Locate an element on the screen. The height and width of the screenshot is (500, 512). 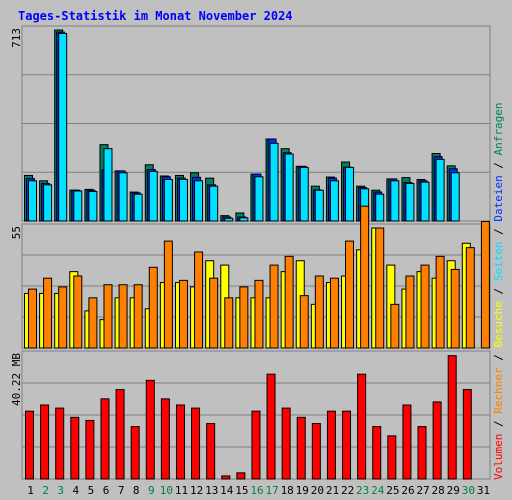
x-label-day-8: 8 is located at coordinates (136, 490).